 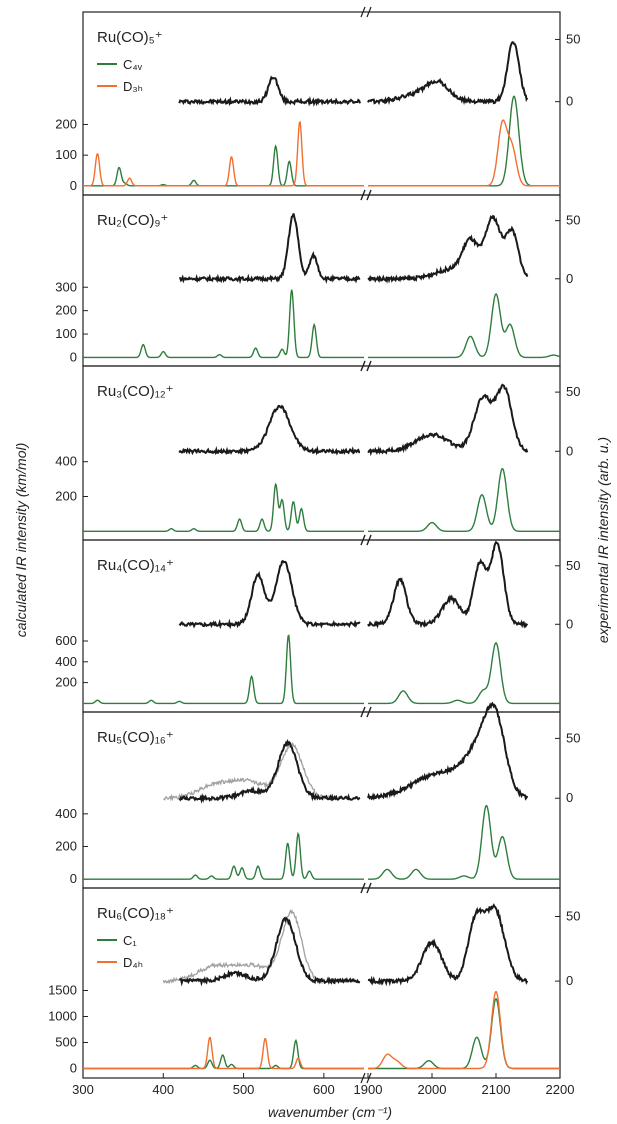 What do you see at coordinates (135, 737) in the screenshot?
I see `panel-title: Ru₅(CO)₁₆⁺` at bounding box center [135, 737].